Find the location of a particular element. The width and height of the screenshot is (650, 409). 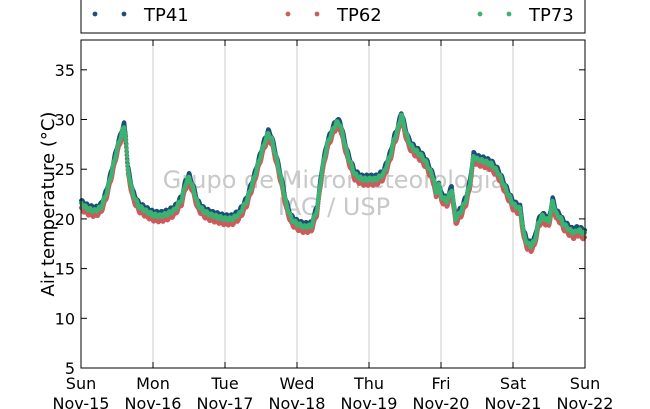

legend: TP41 TP62 TP73 is located at coordinates (333, 17).